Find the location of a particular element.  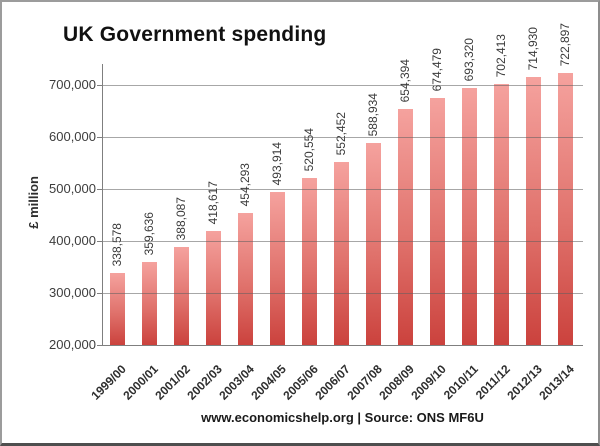

bar-2006/07 is located at coordinates (341, 253).